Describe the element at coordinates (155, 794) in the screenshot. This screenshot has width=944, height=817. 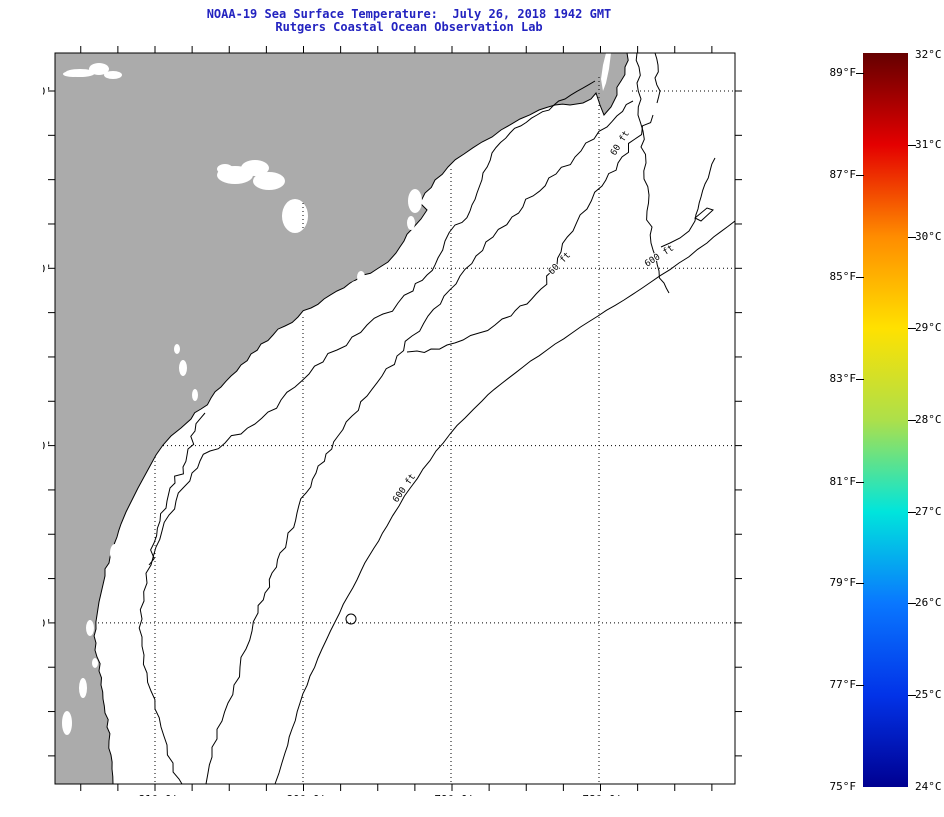
I see `longitude-tick-label: -81° 0'` at that location.